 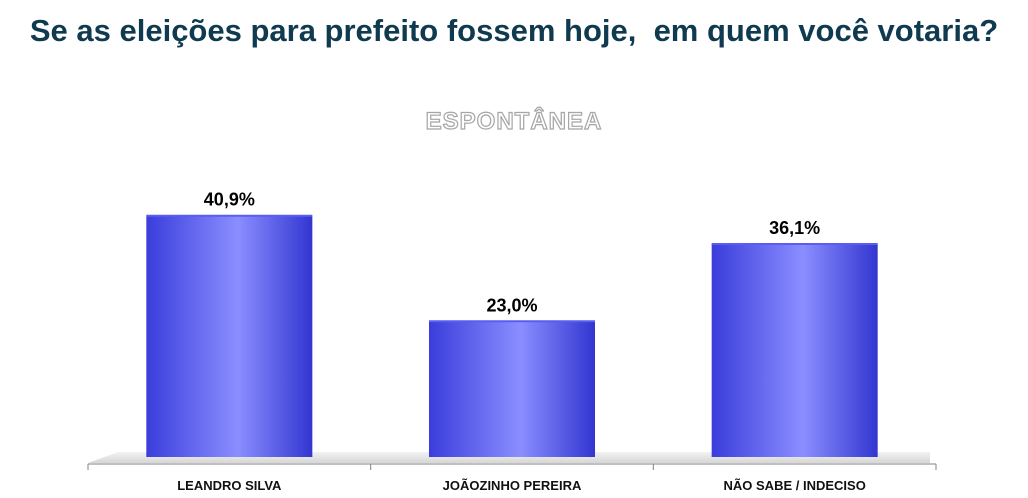 I want to click on x-tick-label: JOÃOZINHO PEREIRA, so click(x=512, y=485).